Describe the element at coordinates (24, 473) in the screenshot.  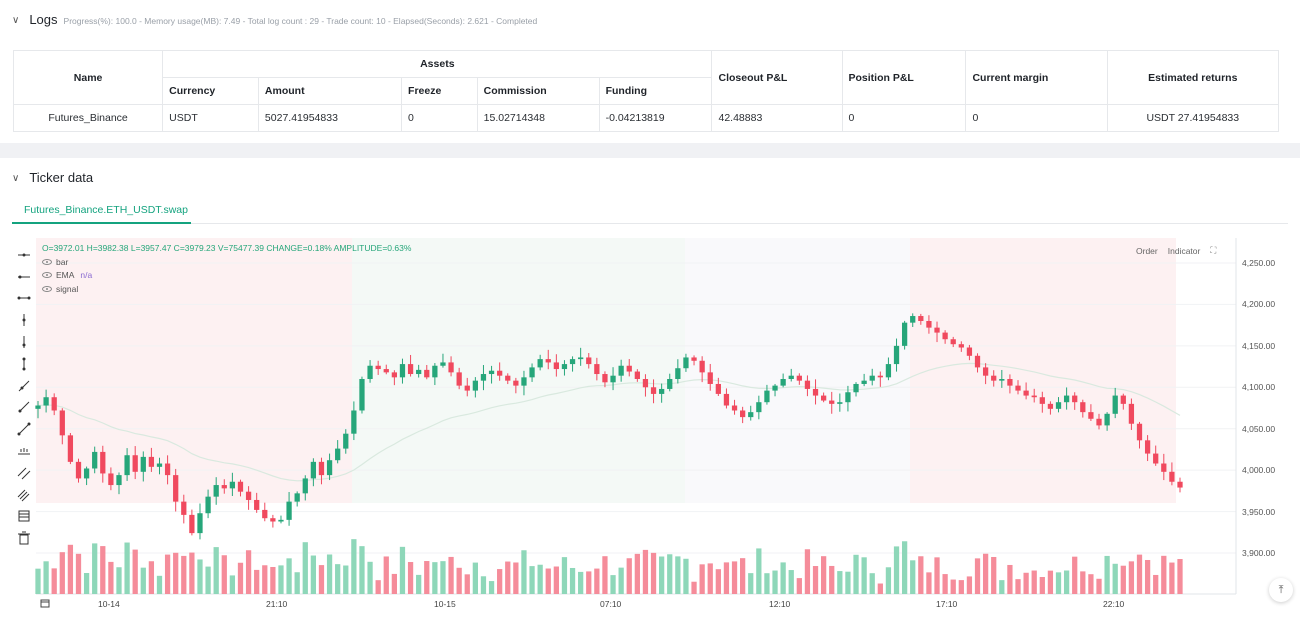
I see `parallel-channel-icon` at that location.